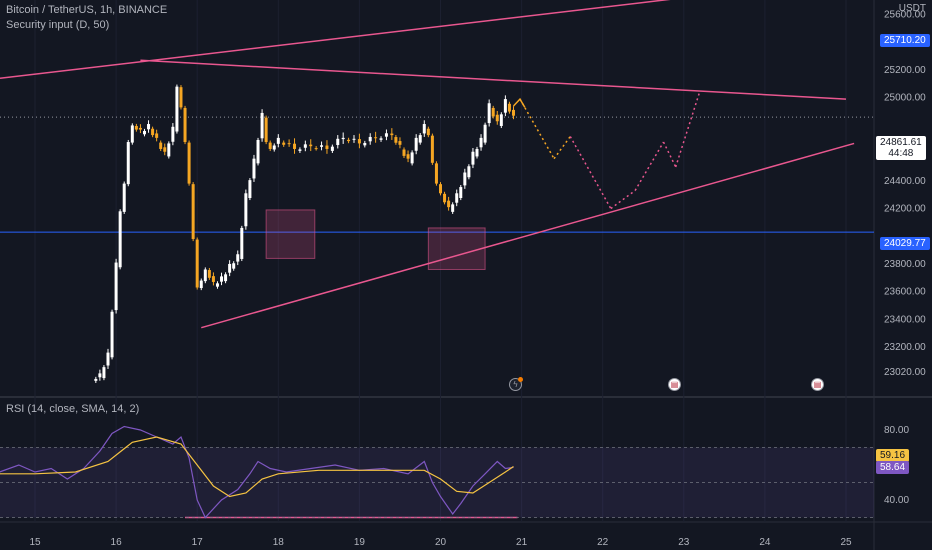  Describe the element at coordinates (516, 384) in the screenshot. I see `bolt-icon: ϟ` at that location.